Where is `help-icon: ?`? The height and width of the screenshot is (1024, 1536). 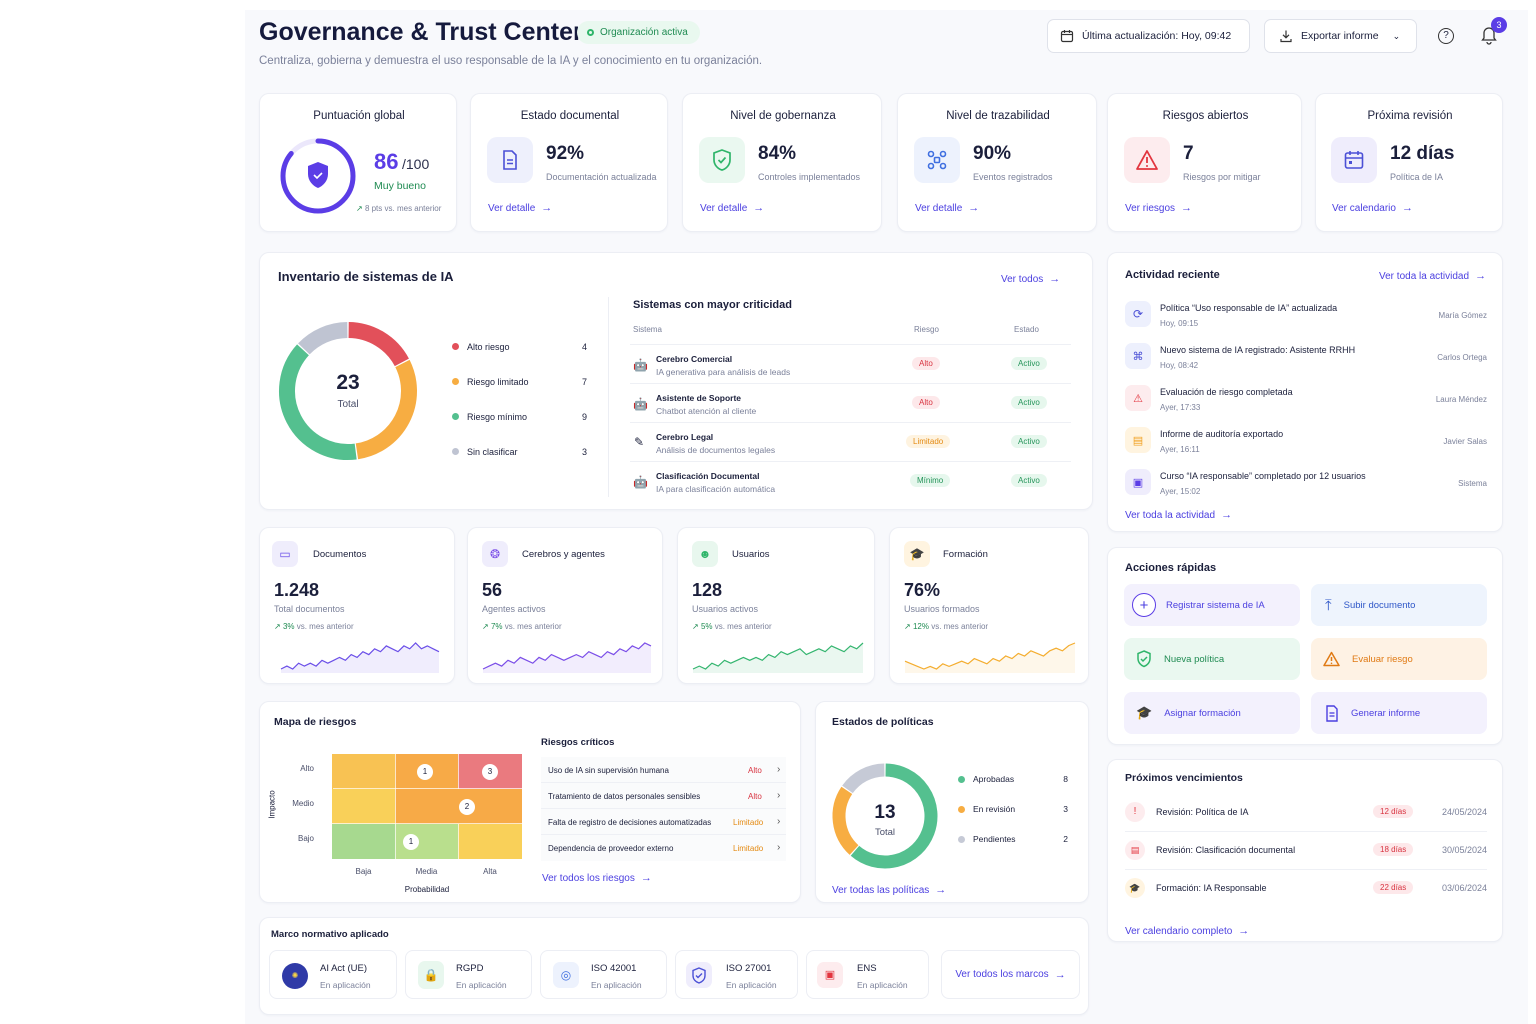
help-icon: ? is located at coordinates (1446, 36).